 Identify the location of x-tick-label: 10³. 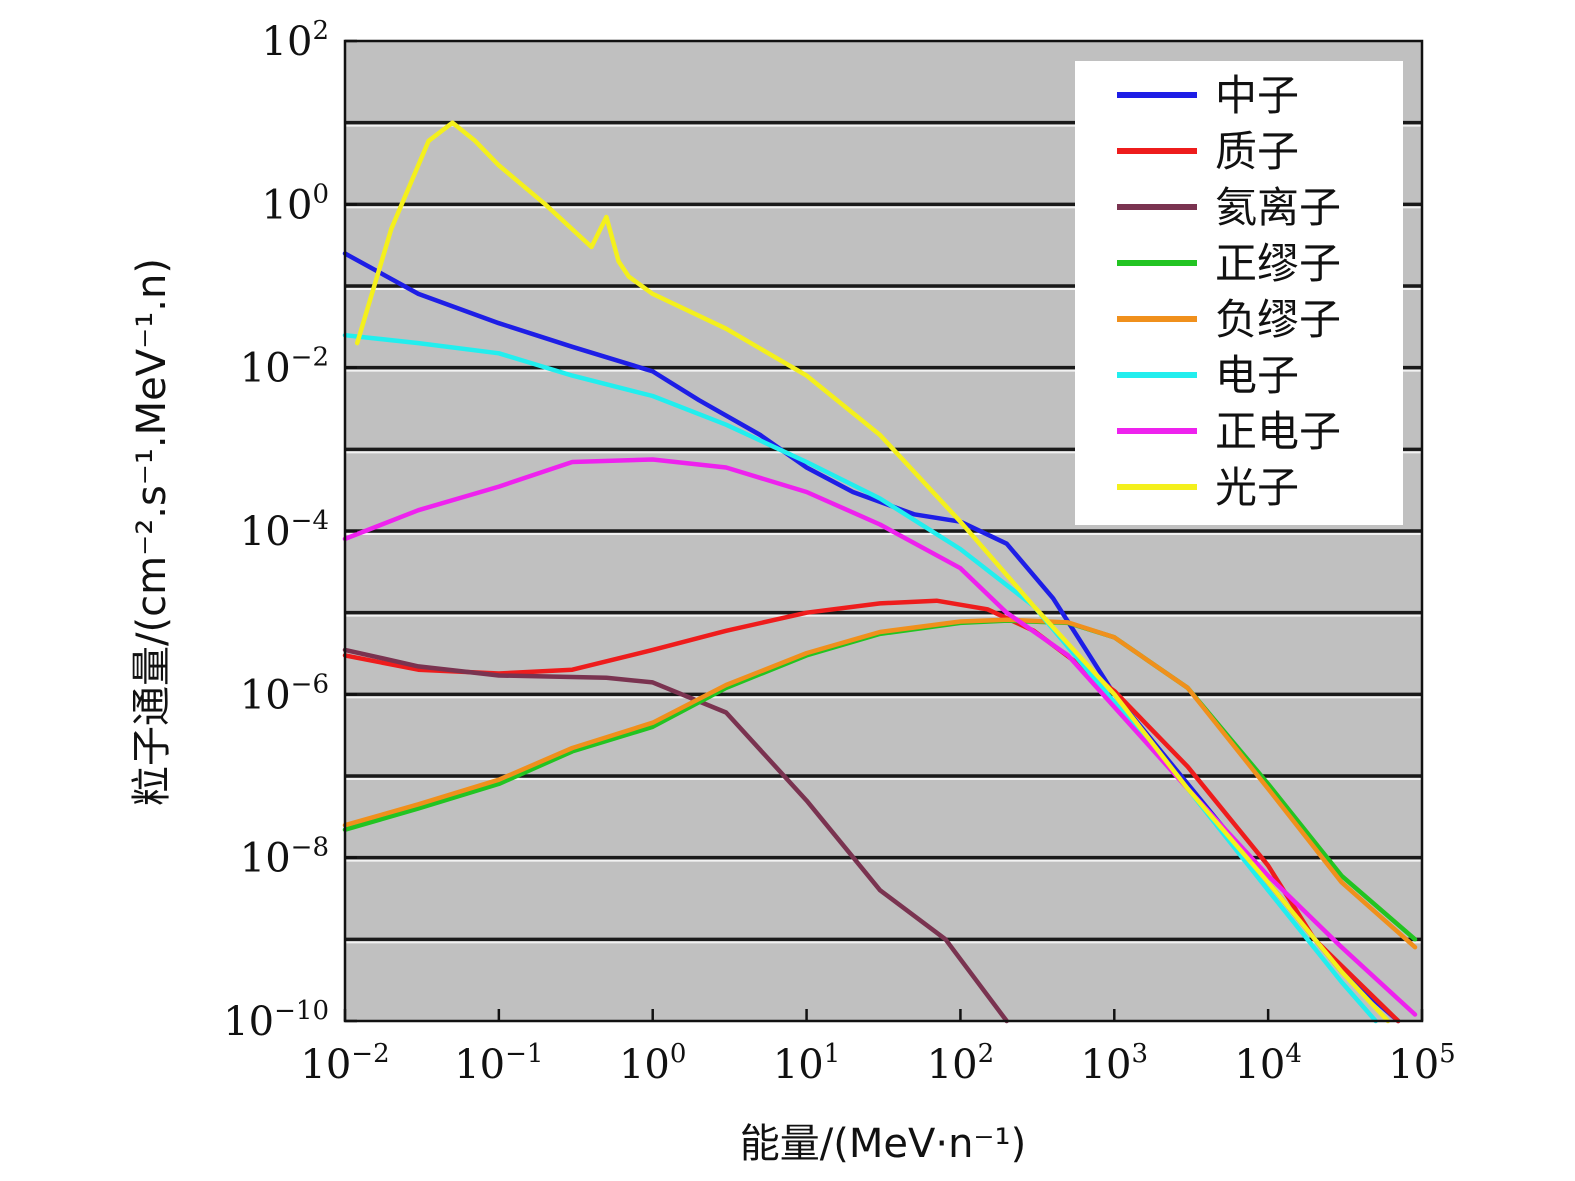
(1114, 1063).